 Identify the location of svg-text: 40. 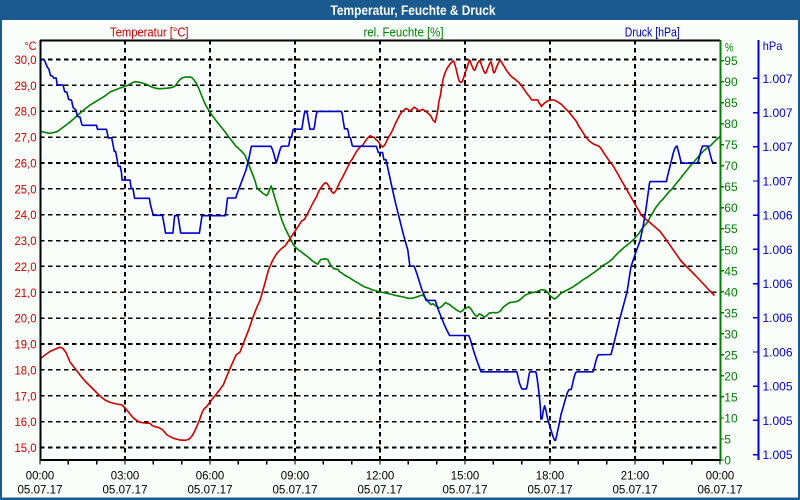
(731, 292).